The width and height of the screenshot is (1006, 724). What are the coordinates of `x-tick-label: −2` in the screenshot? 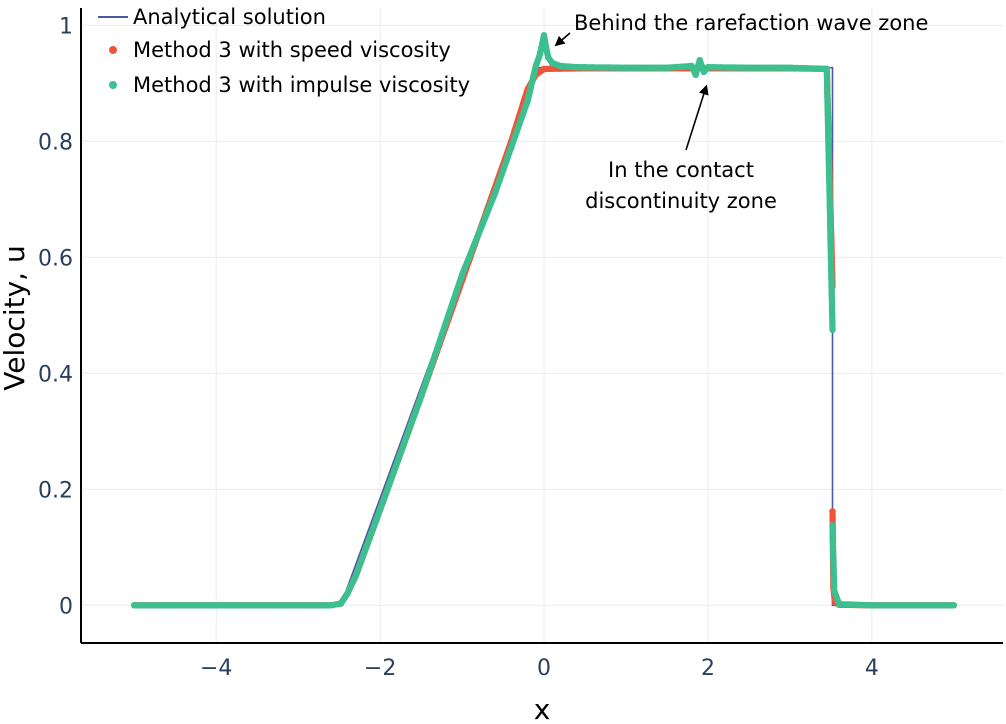 It's located at (380, 668).